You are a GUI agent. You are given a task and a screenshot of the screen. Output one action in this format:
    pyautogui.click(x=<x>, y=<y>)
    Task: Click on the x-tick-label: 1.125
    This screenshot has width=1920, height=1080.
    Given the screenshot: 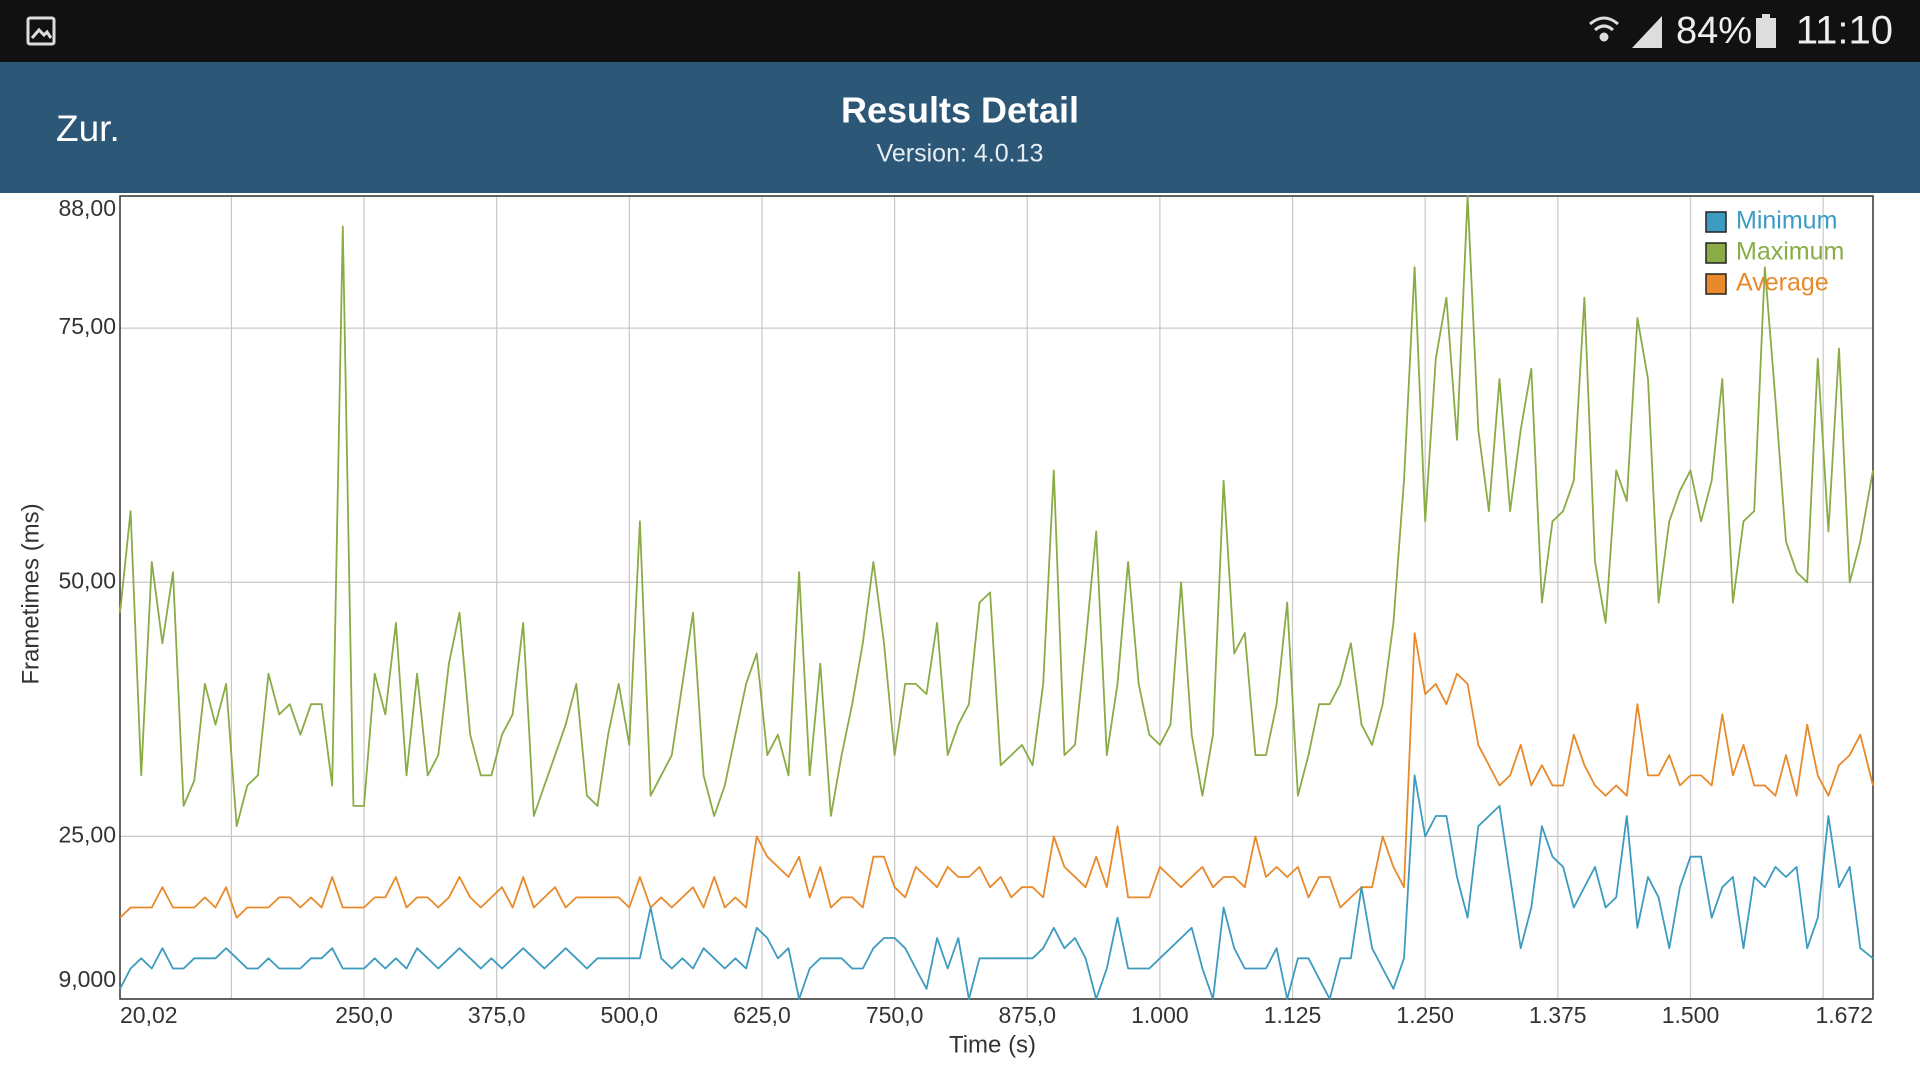 What is the action you would take?
    pyautogui.click(x=1293, y=1015)
    